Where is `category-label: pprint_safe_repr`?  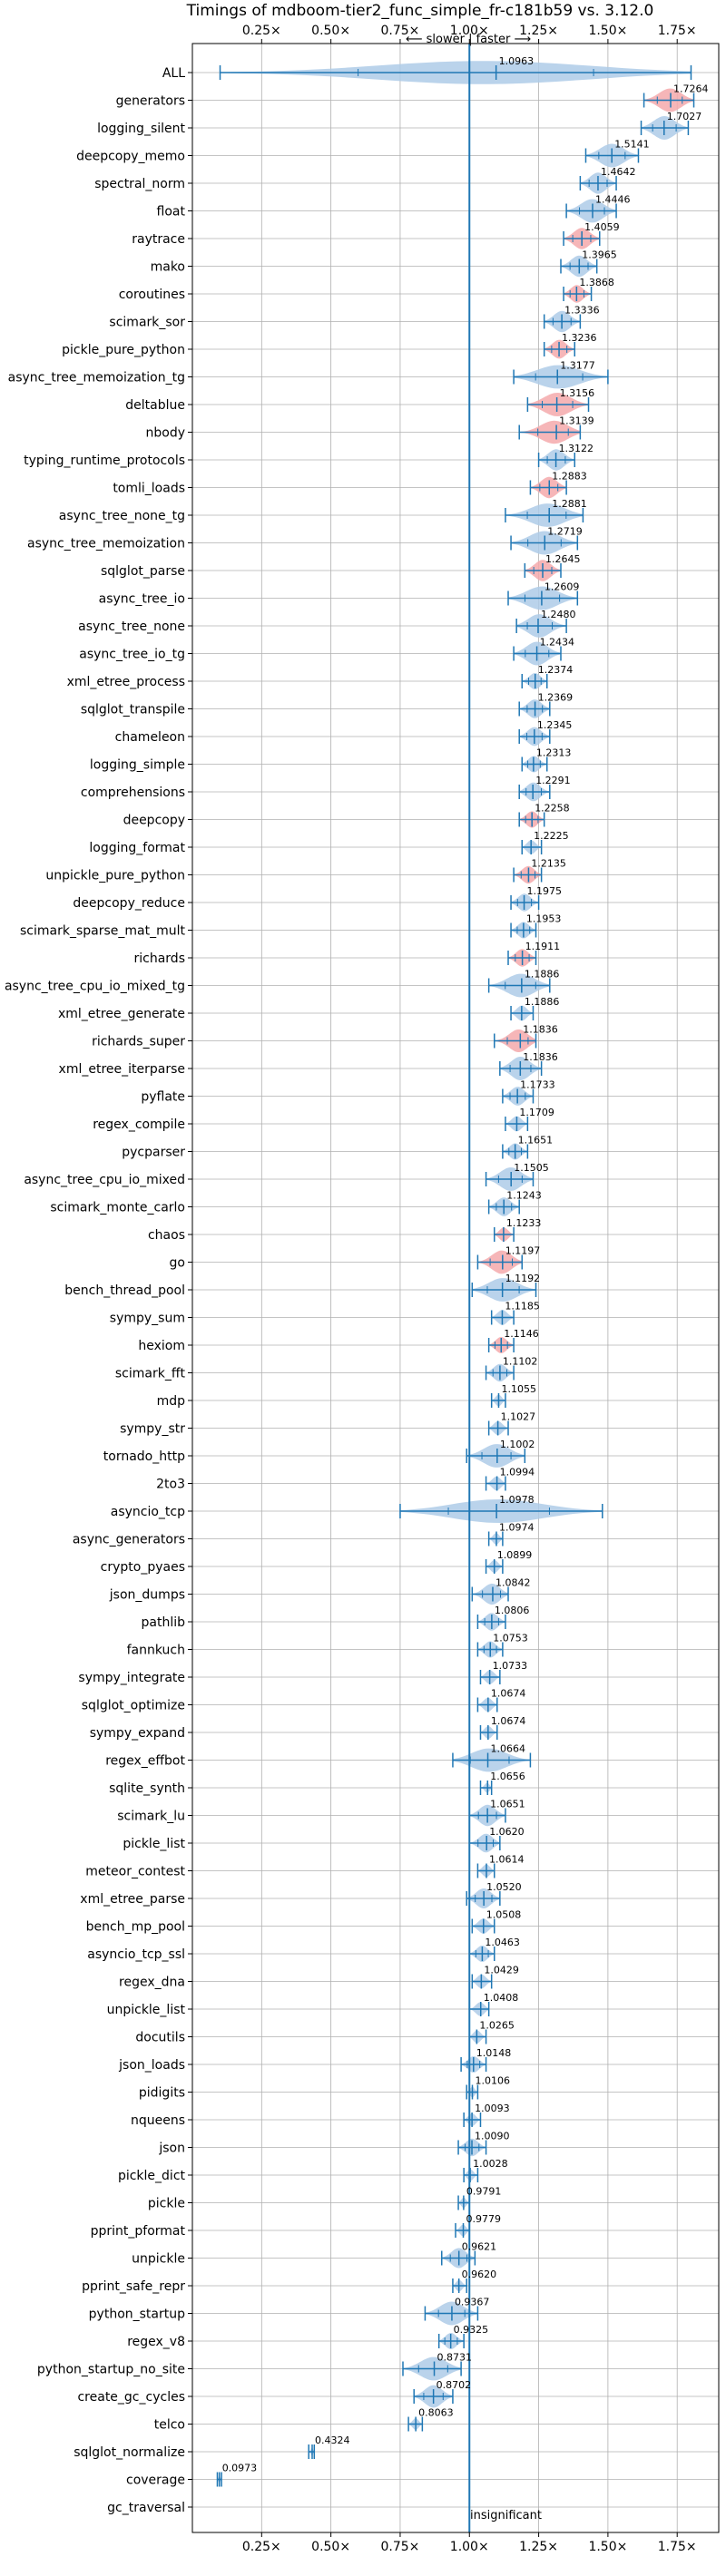
category-label: pprint_safe_repr is located at coordinates (133, 2286).